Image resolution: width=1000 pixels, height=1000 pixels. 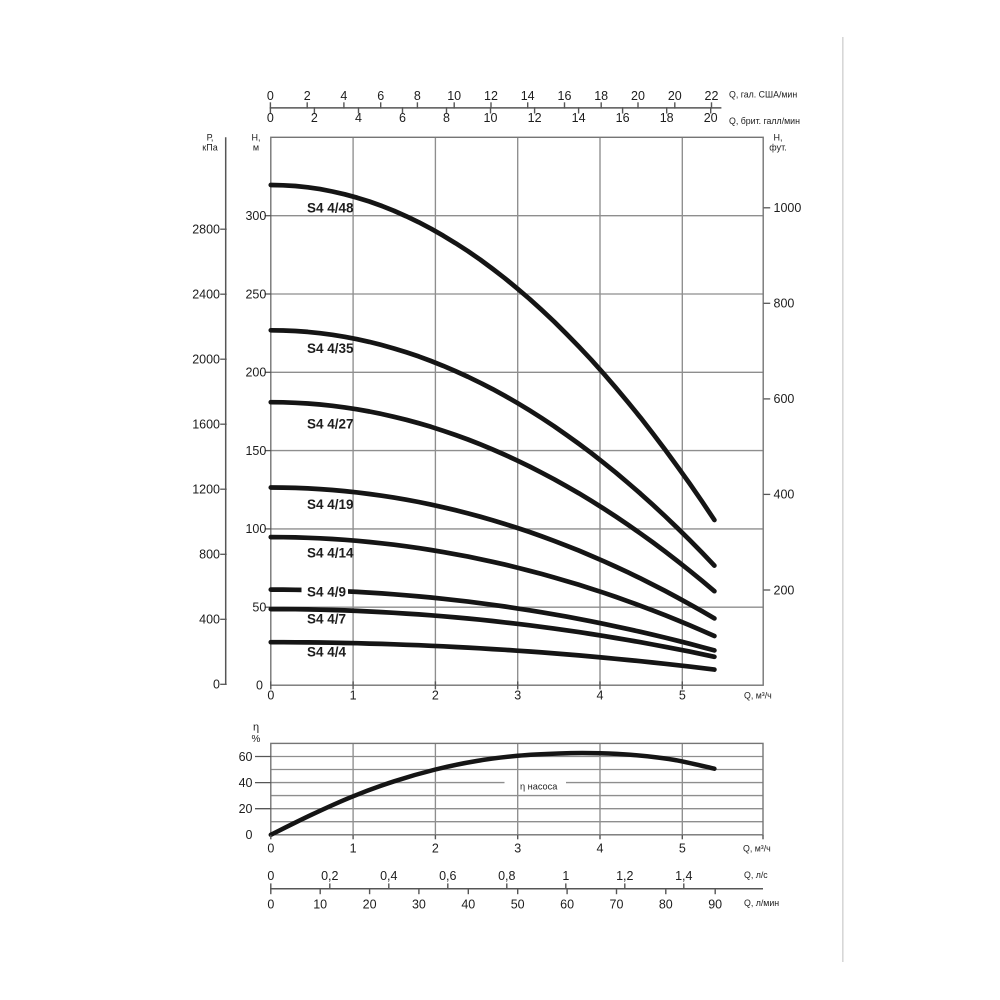 I want to click on svg-text: 22, so click(x=712, y=96).